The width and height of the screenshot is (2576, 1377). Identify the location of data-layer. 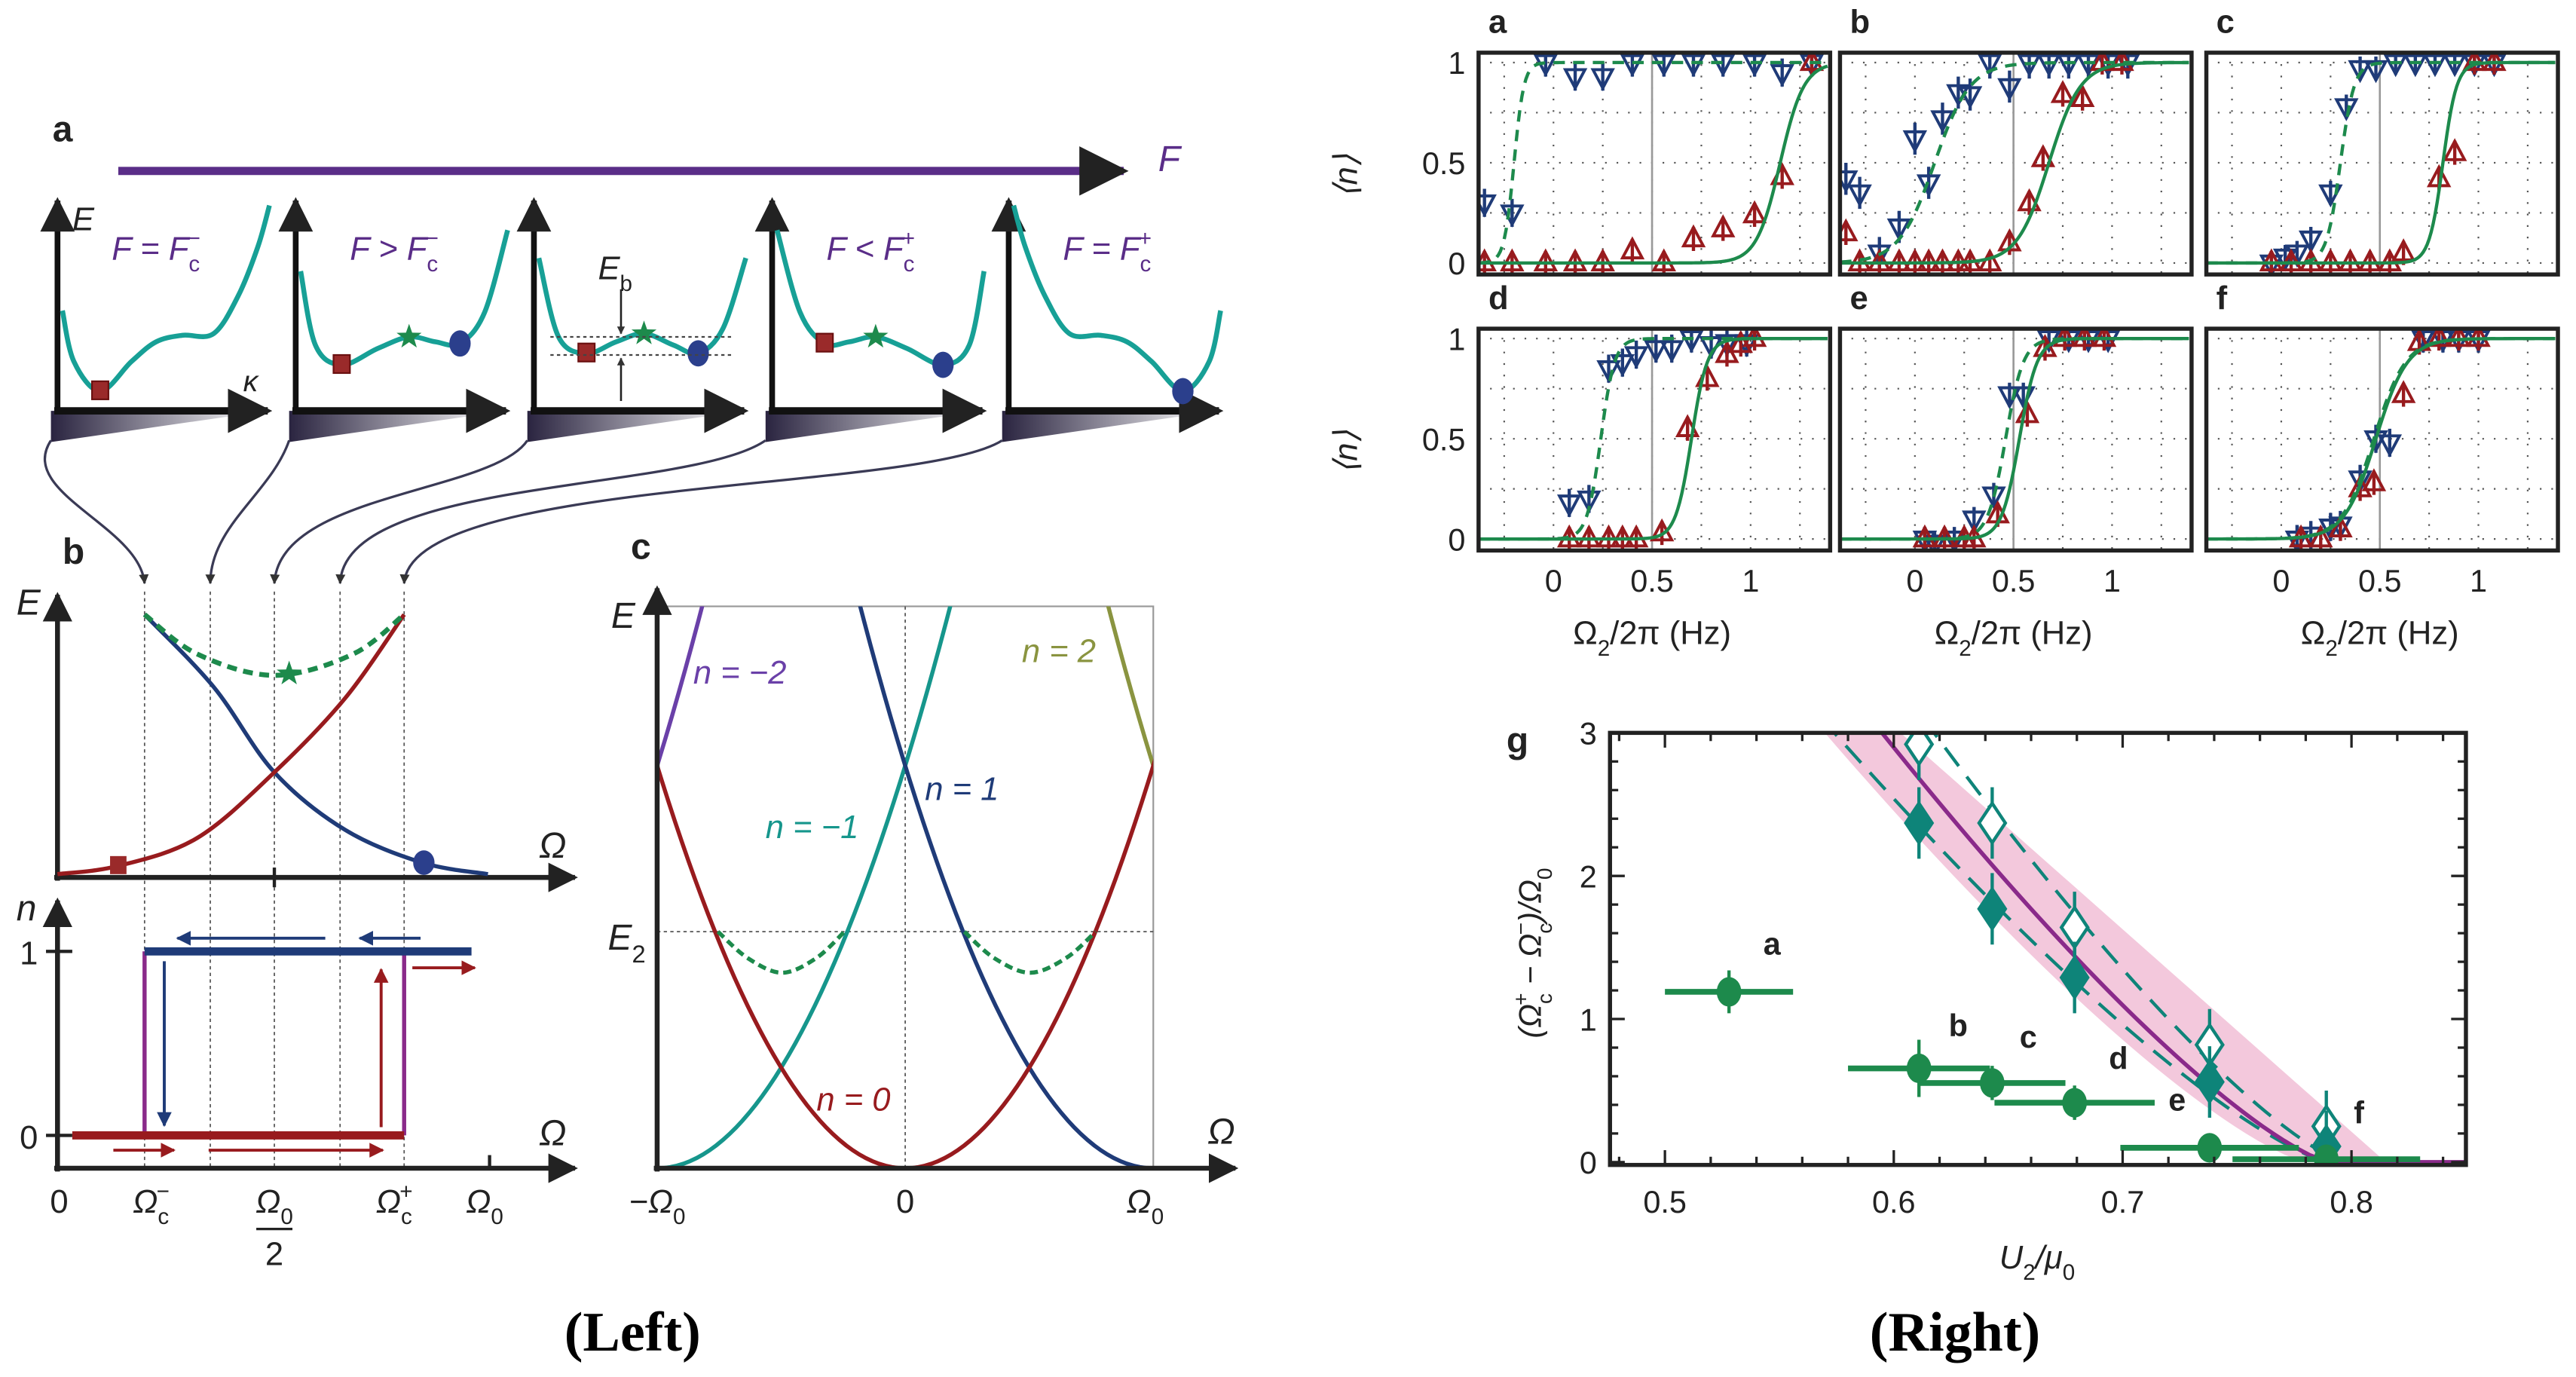
(2381, 163).